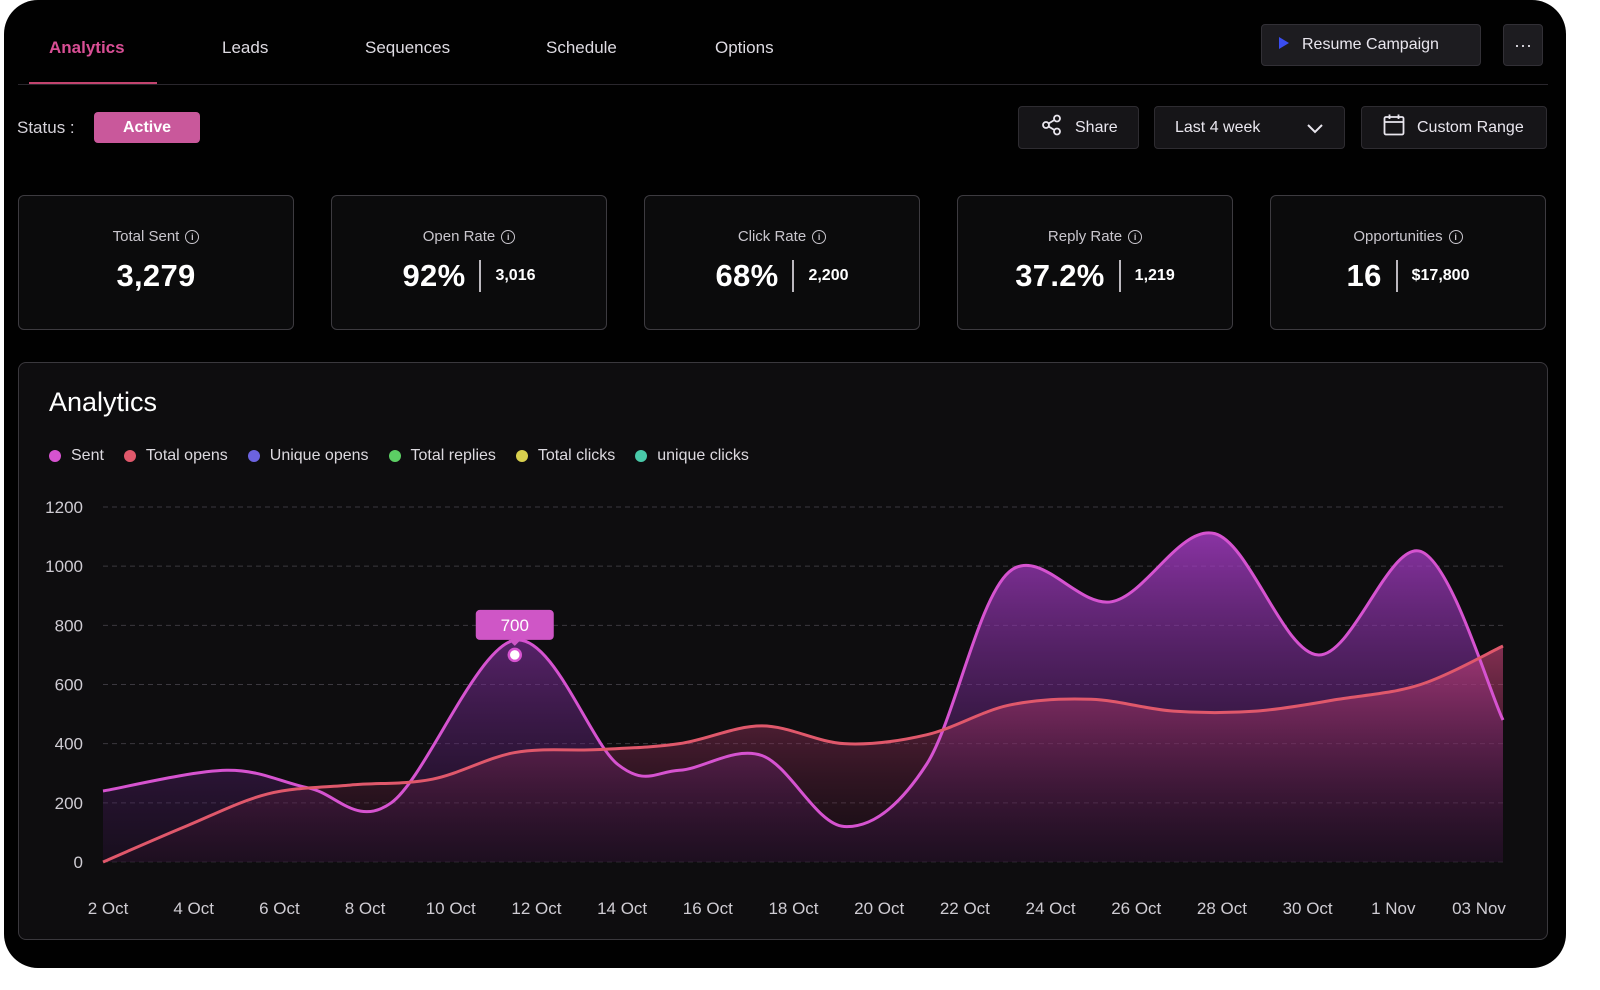  I want to click on stat-card-opportunities: Opportunities i 16 $17,800, so click(1408, 262).